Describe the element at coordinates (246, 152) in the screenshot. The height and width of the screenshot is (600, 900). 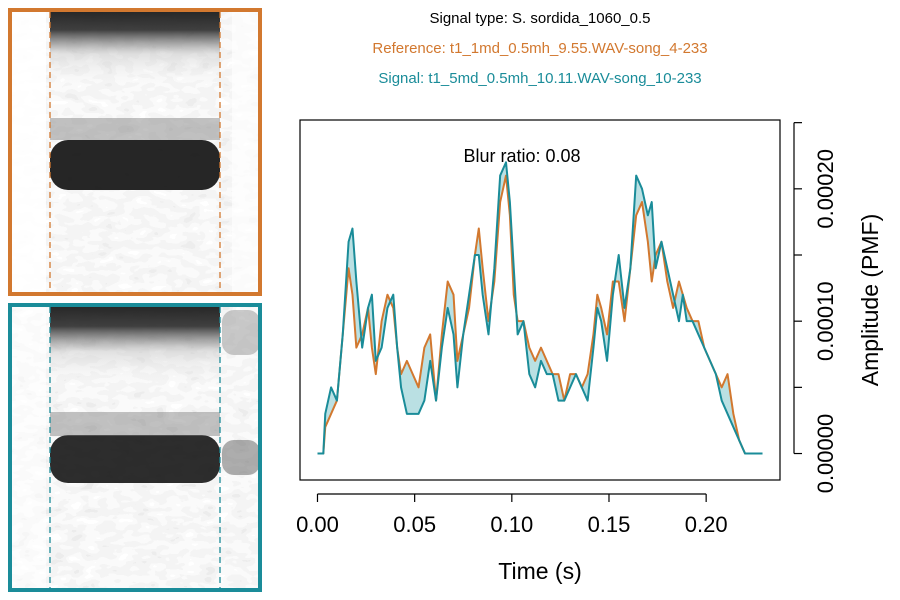
I see `spectrogram-right-gap` at that location.